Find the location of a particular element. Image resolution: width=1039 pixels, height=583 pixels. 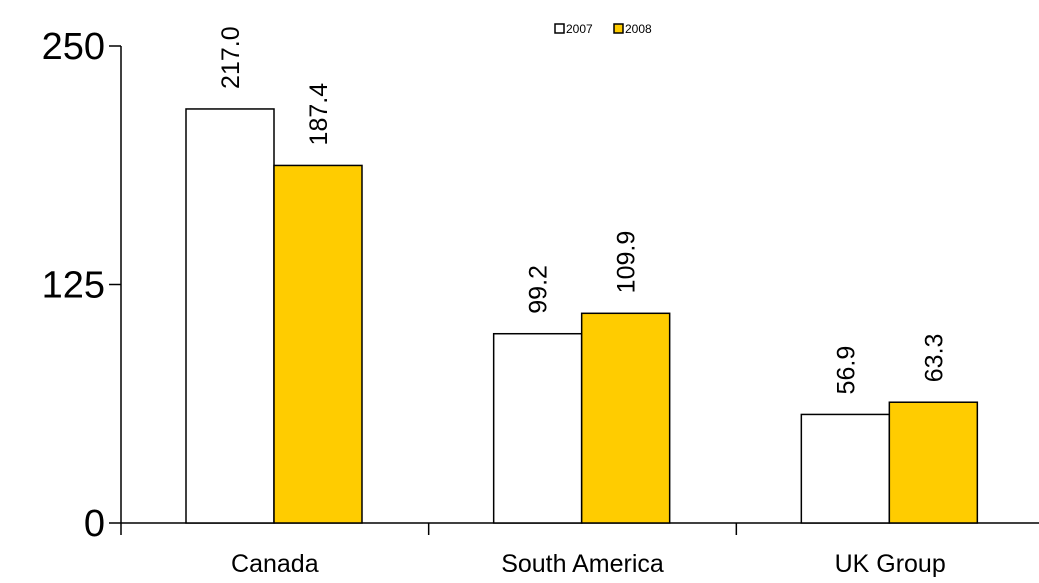

legend-label: 2007 is located at coordinates (579, 29).